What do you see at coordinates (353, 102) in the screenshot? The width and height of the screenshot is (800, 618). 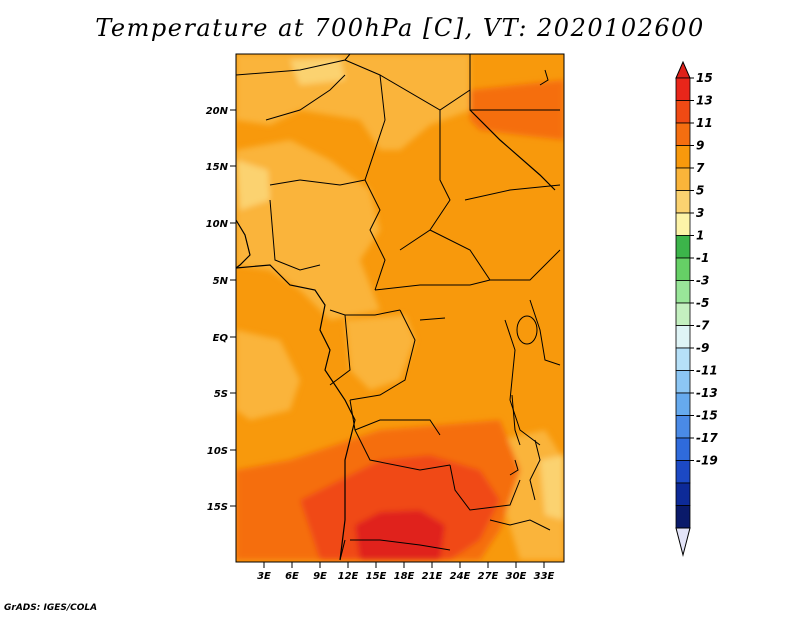 I see `field-7-9-sahara` at bounding box center [353, 102].